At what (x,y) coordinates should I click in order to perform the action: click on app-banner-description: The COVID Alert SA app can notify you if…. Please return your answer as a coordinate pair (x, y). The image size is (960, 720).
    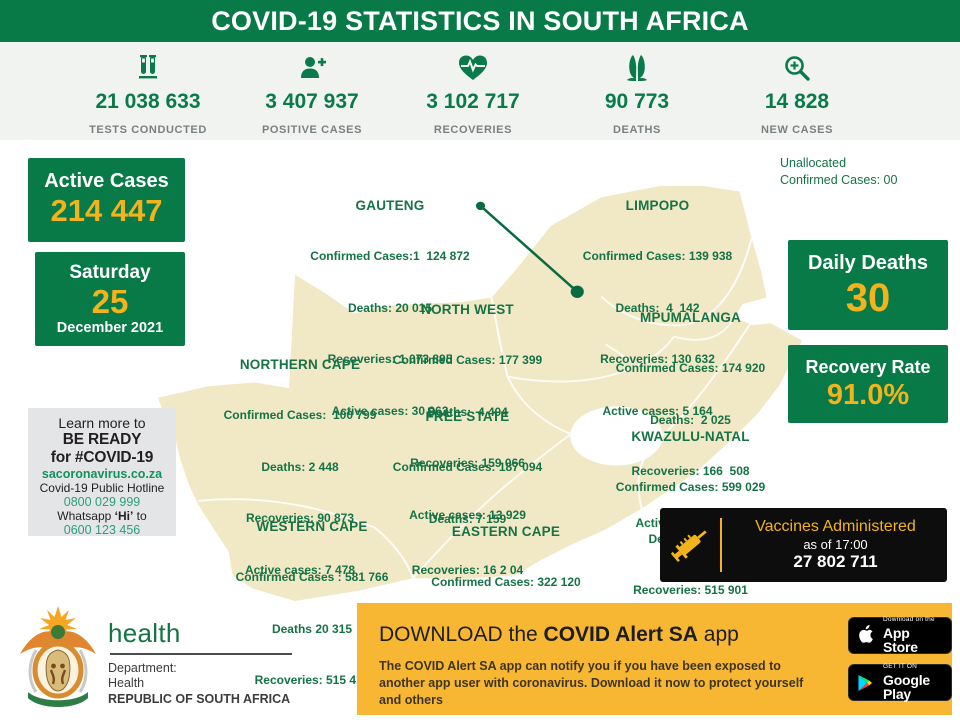
    Looking at the image, I should click on (591, 683).